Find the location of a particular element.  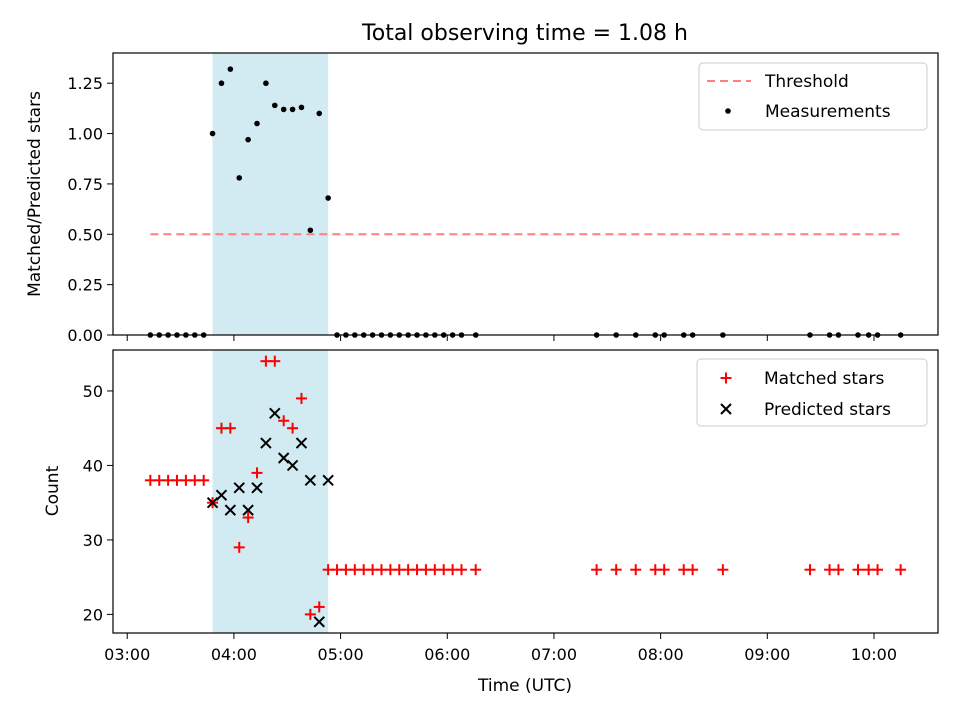

x-tick-label: 05:00 is located at coordinates (341, 654).